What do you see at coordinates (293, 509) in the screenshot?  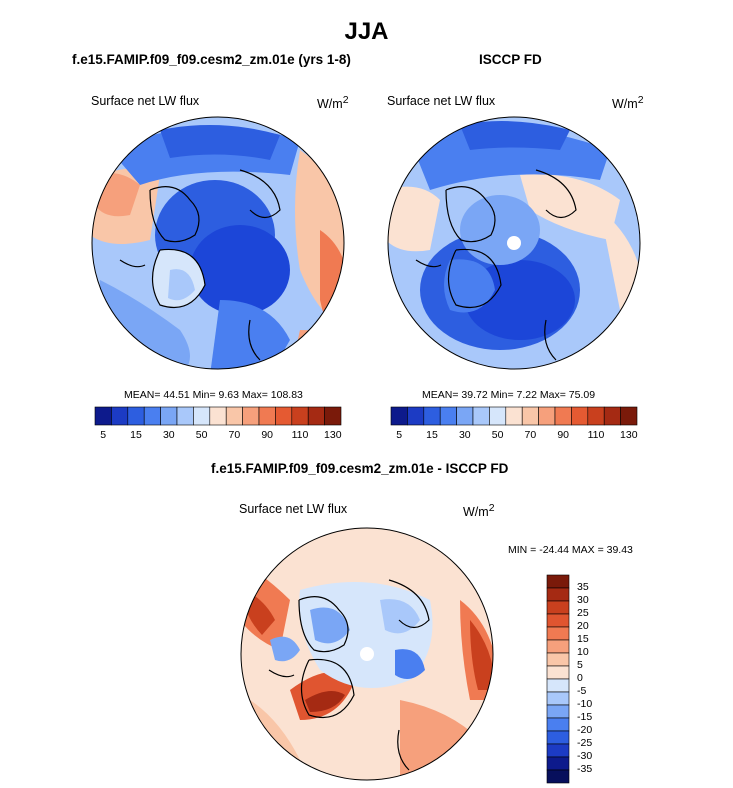 I see `diff-variable-label: Surface net LW flux` at bounding box center [293, 509].